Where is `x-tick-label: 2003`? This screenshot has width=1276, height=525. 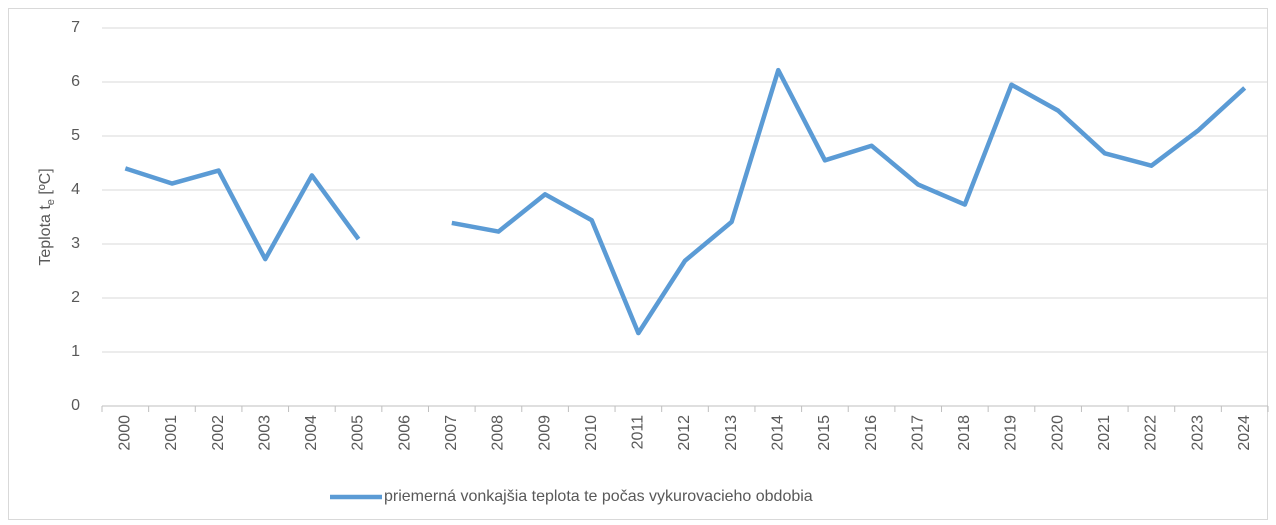 x-tick-label: 2003 is located at coordinates (264, 433).